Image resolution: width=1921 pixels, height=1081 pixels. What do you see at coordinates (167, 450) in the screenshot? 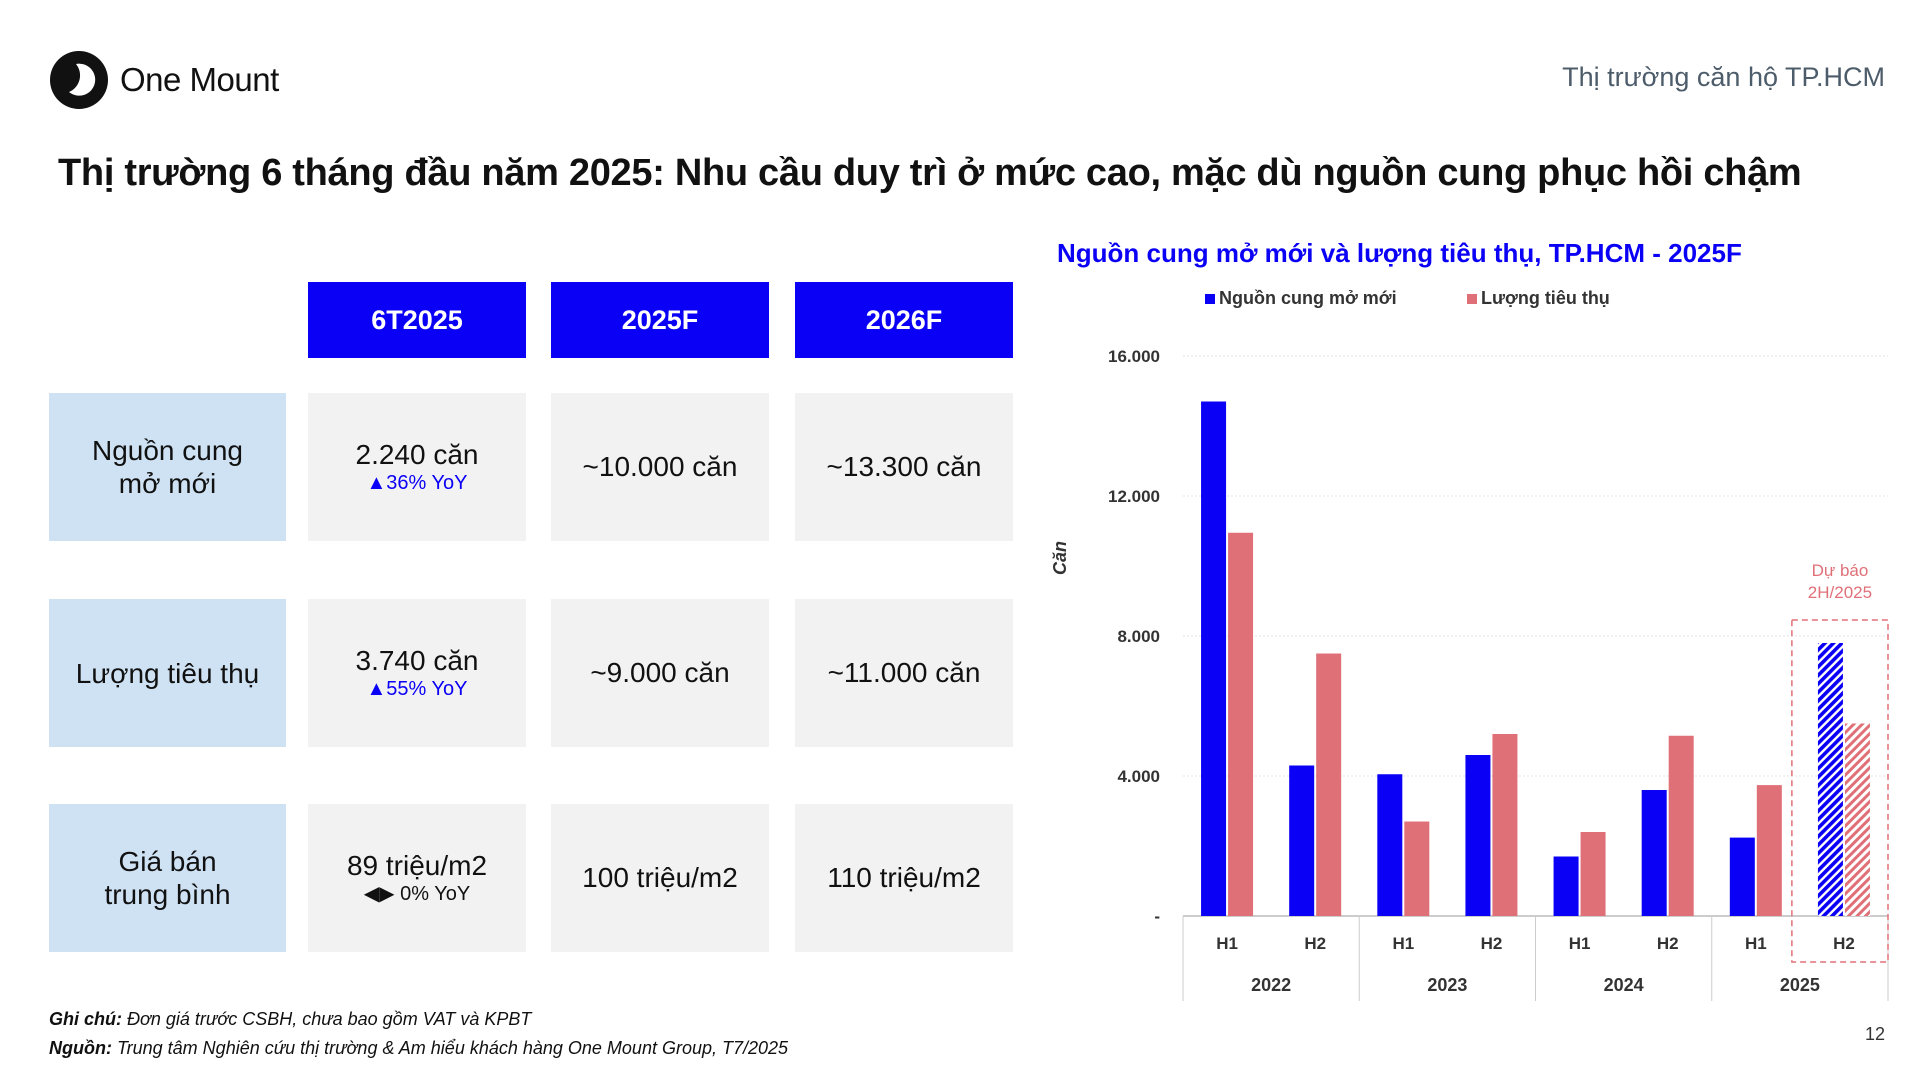
I see `row-header-line: Nguồn cung` at bounding box center [167, 450].